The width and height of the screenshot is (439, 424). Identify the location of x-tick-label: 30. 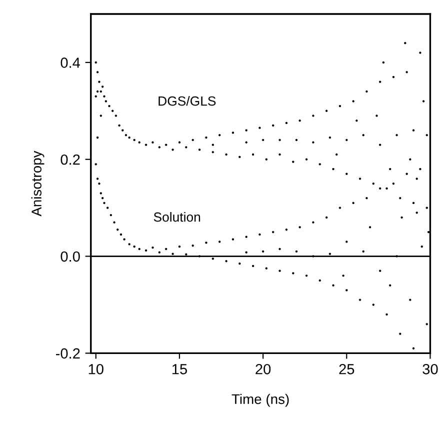
(430, 369).